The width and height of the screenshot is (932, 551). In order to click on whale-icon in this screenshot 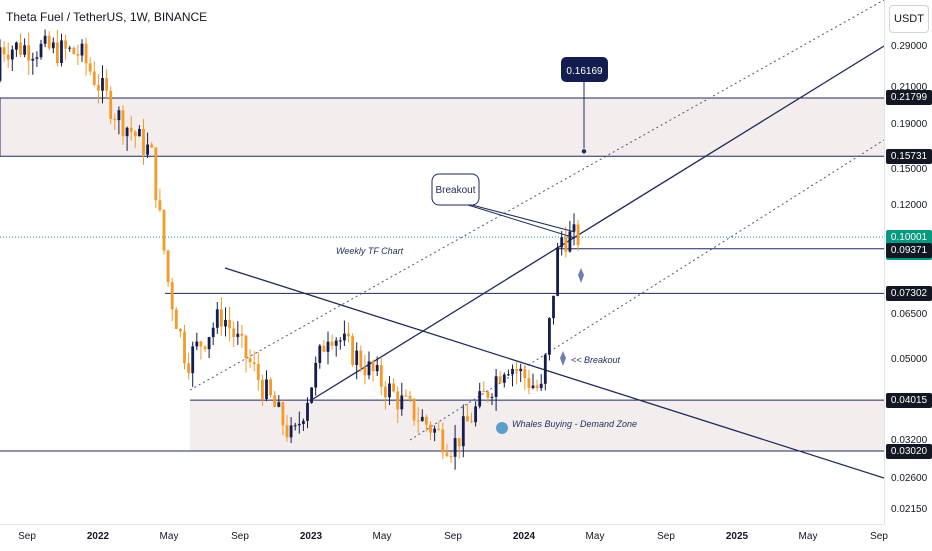, I will do `click(502, 428)`.